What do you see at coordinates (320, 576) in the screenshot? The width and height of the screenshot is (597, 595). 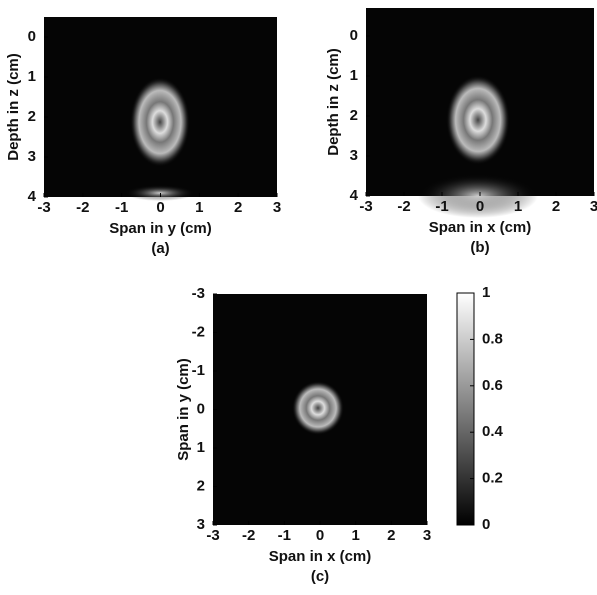 I see `caption: (c)` at bounding box center [320, 576].